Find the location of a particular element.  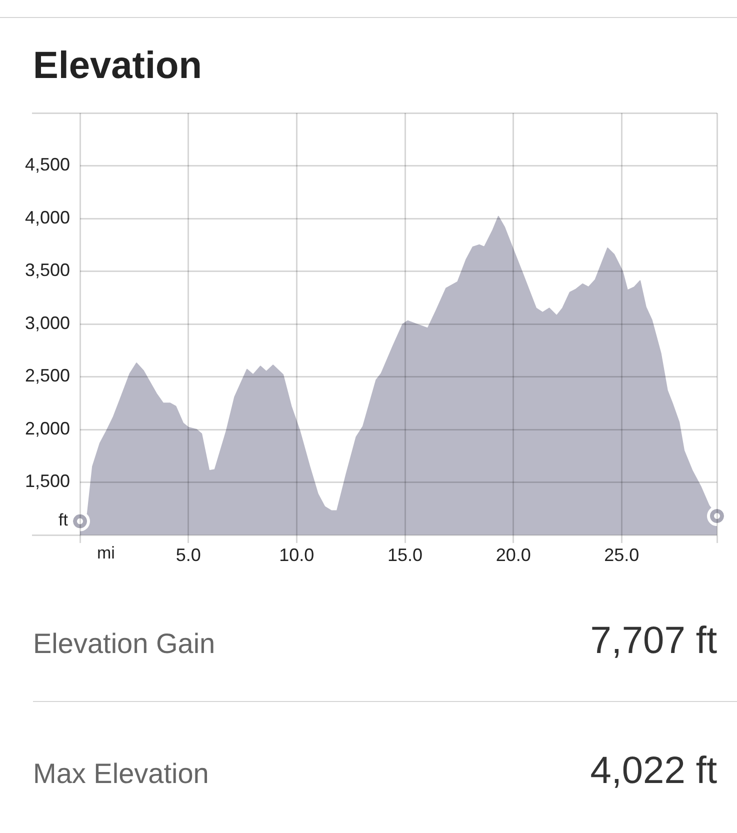

y-tick-label: 2,000 is located at coordinates (47, 428).